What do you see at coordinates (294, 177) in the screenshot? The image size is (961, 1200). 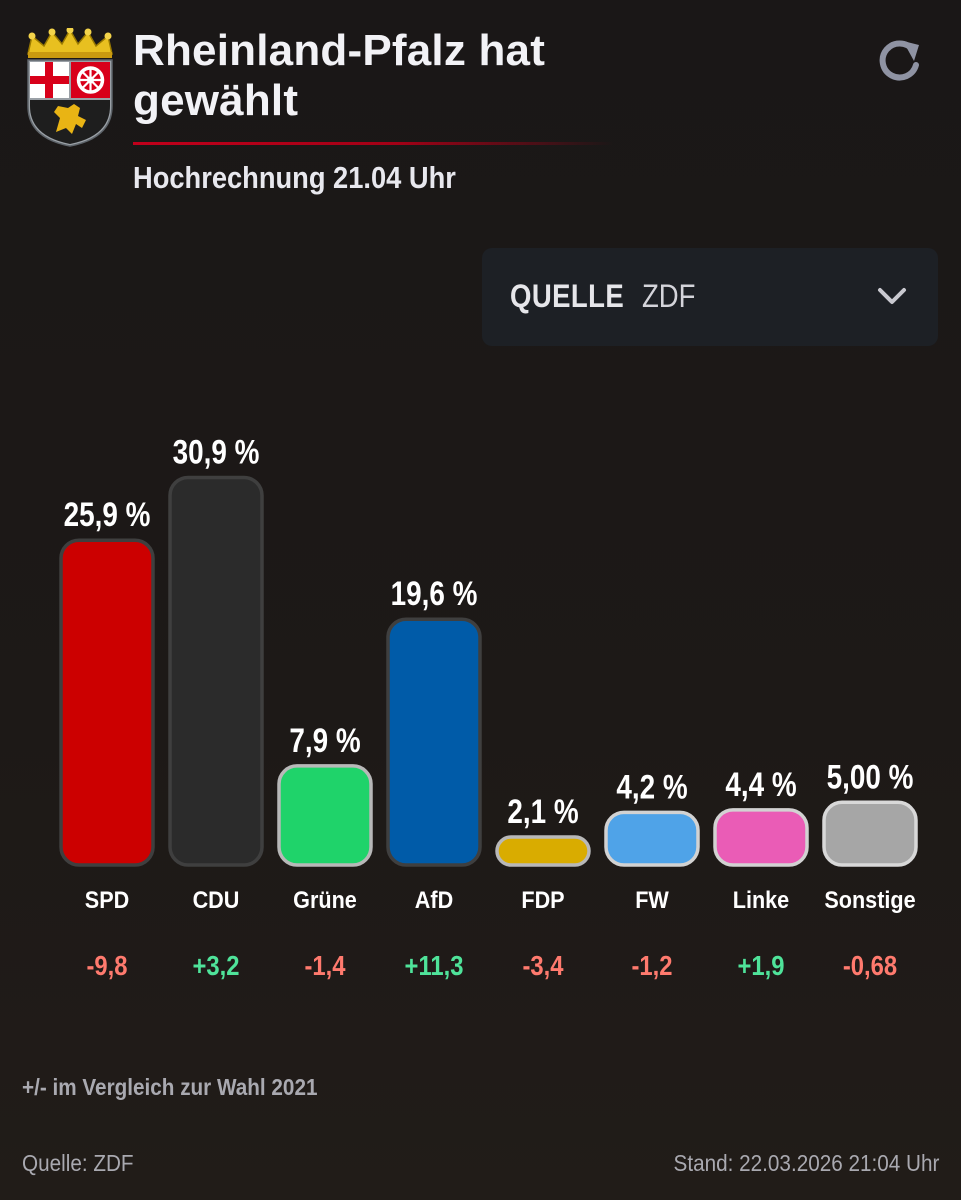 I see `page-subtitle: Hochrechnung 21.04 Uhr` at bounding box center [294, 177].